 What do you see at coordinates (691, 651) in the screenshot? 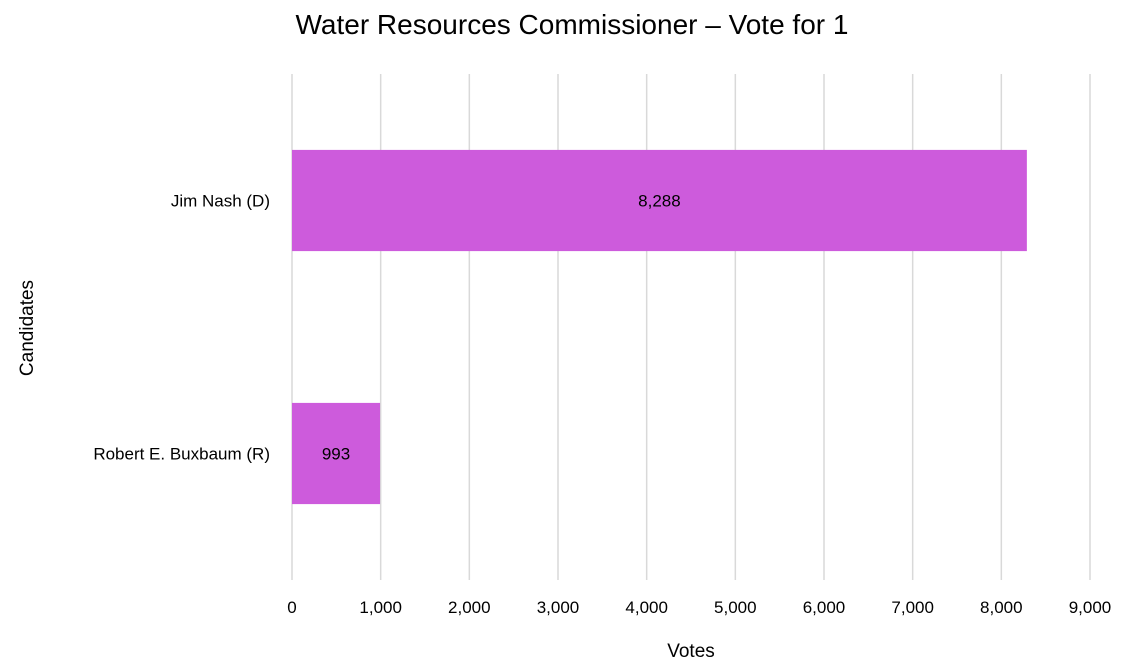
I see `x-axis-title: Votes` at bounding box center [691, 651].